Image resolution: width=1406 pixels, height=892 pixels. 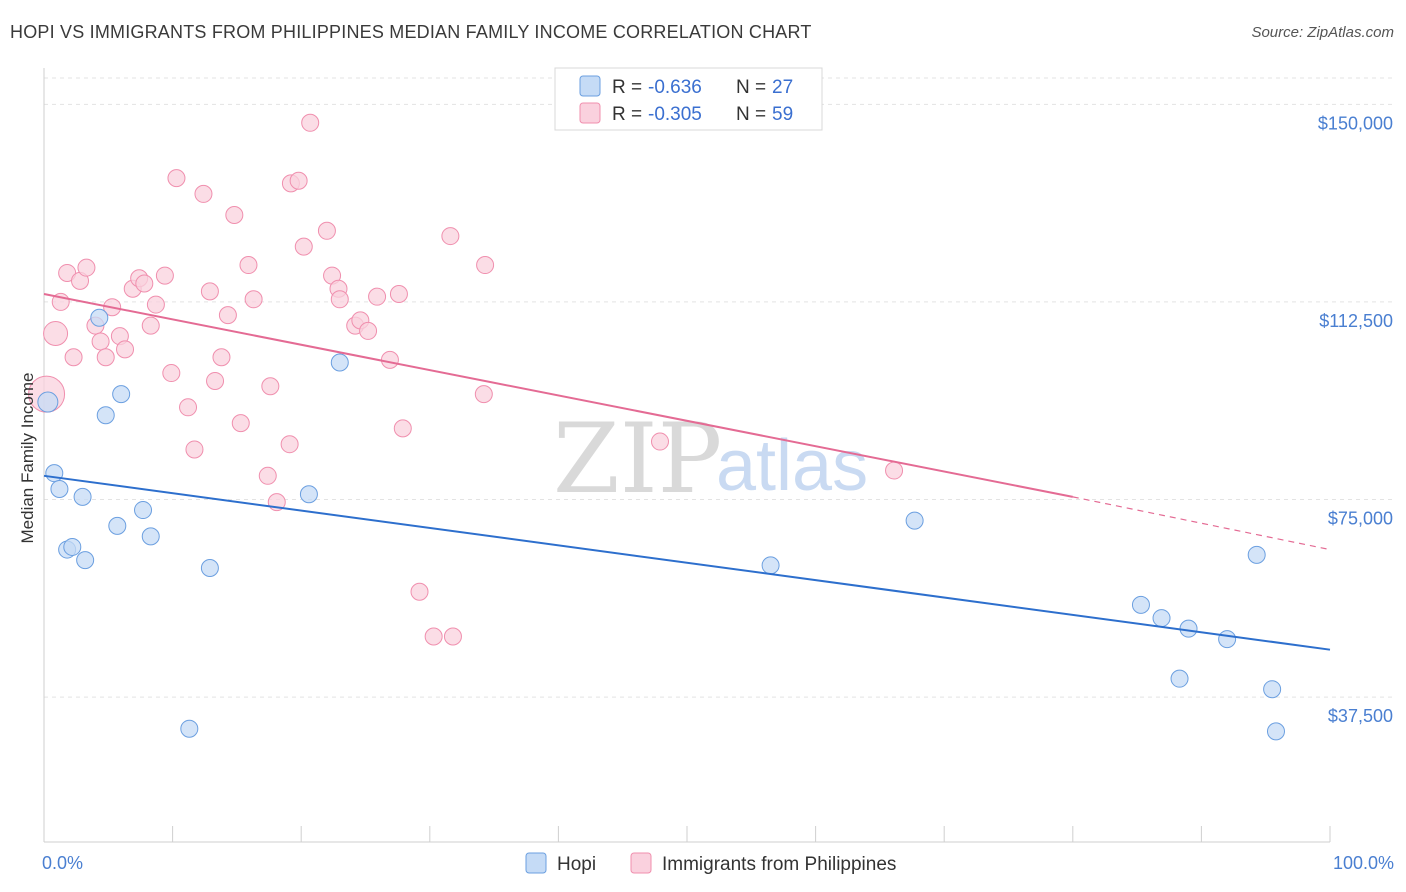 What do you see at coordinates (1355, 419) in the screenshot?
I see `y-tick-labels: $37,500 $75,000 $112,500 $150,000` at bounding box center [1355, 419].